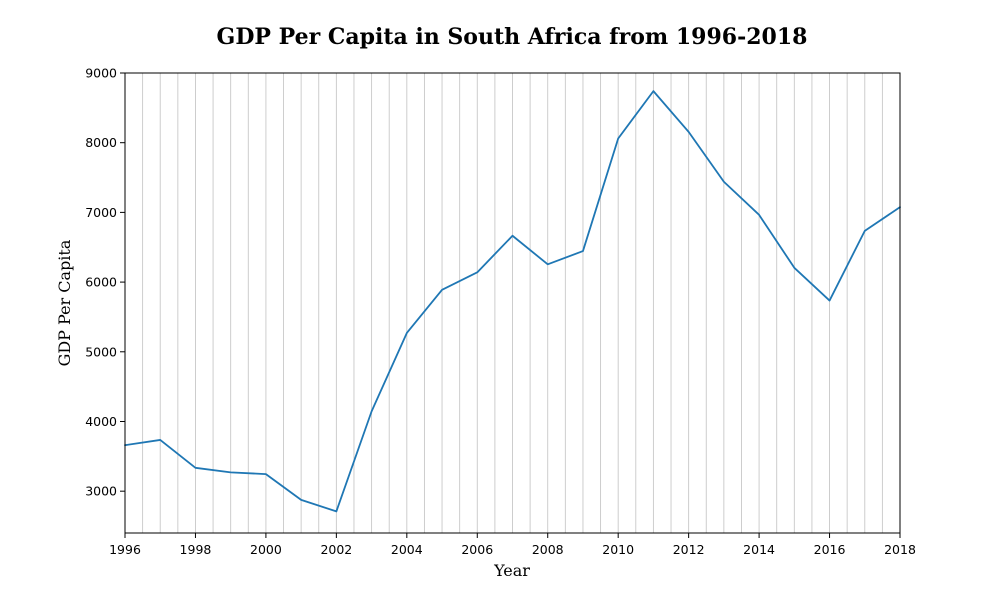 The image size is (1000, 600). Describe the element at coordinates (101, 142) in the screenshot. I see `y-tick-label: 8000` at that location.